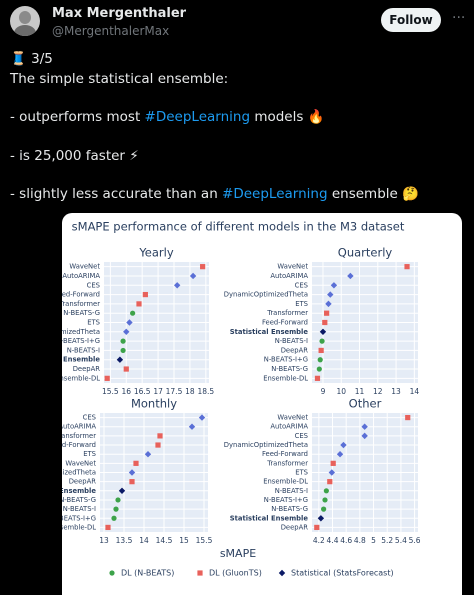  I want to click on avatar, so click(25, 21).